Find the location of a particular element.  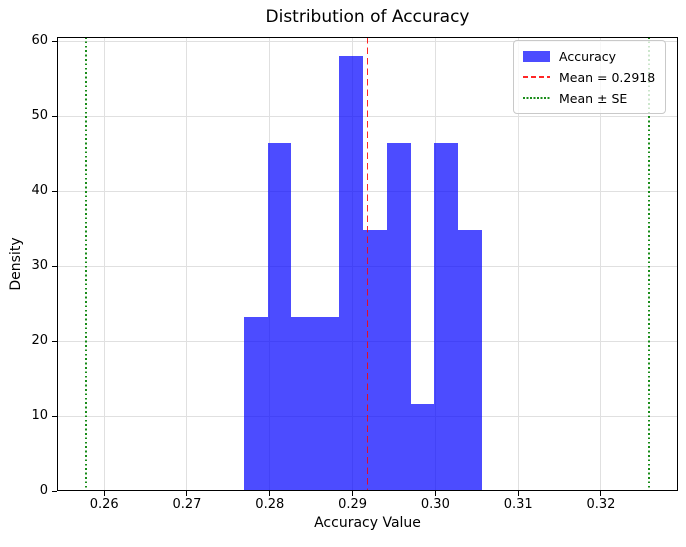

x-tick-label: 0.31 is located at coordinates (518, 504).